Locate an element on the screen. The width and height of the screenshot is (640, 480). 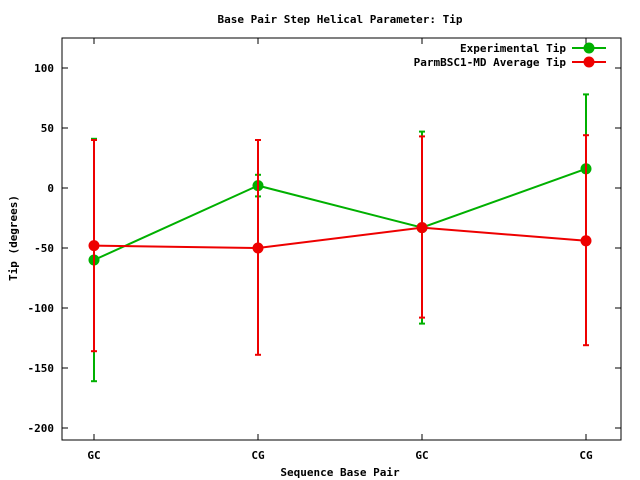
y-tick-label: 50 is located at coordinates (47, 128).